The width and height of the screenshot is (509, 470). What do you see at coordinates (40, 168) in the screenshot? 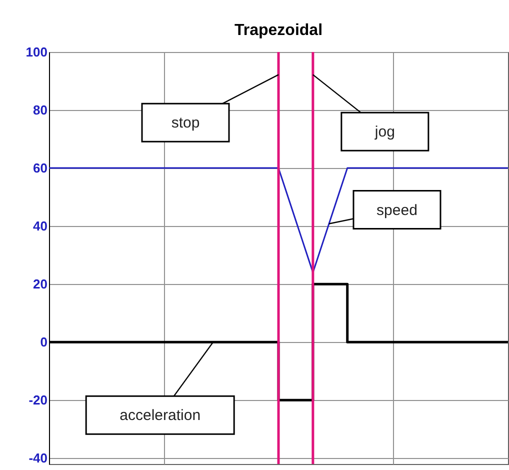
I see `y-tick-label: 60` at bounding box center [40, 168].